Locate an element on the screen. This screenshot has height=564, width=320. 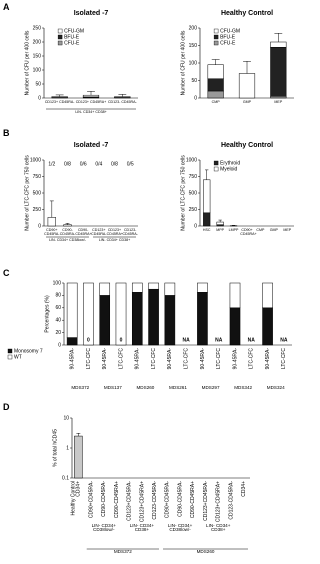
x-tick-label: CD123-CD45RA- is located at coordinates (155, 500).